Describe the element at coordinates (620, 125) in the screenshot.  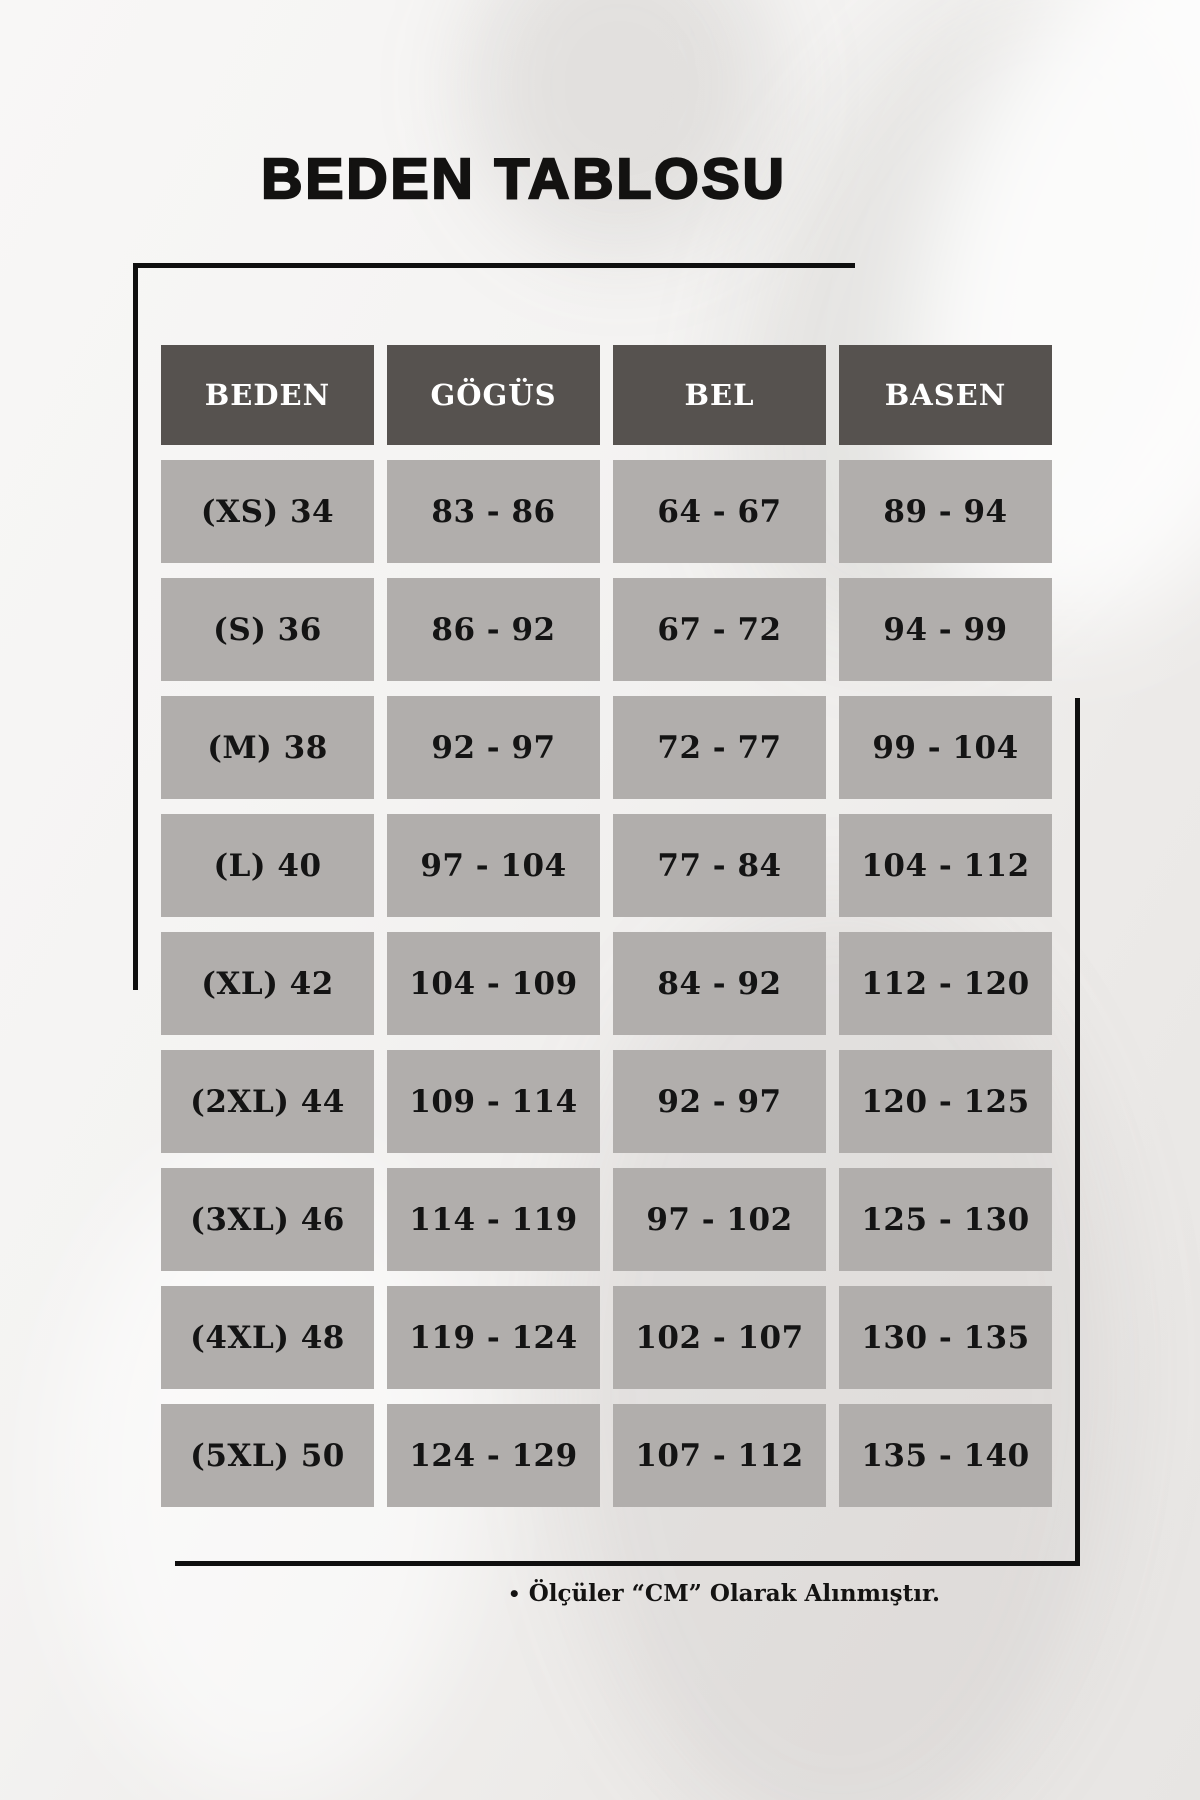
I see `background-silhouette` at that location.